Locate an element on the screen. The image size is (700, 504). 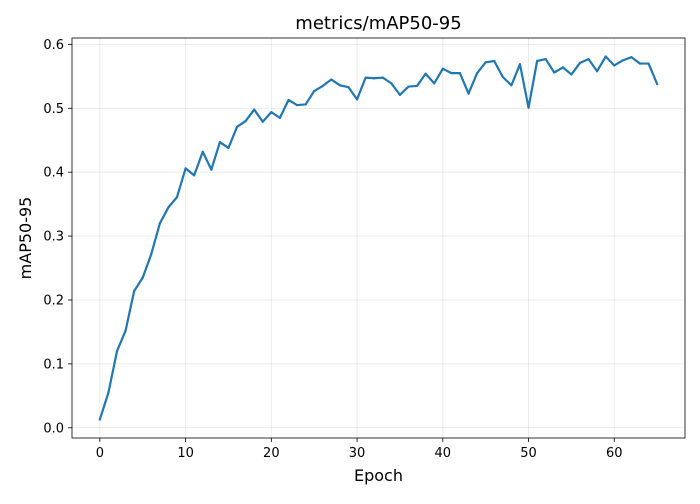
y-tick-label: 0.2 is located at coordinates (53, 300).